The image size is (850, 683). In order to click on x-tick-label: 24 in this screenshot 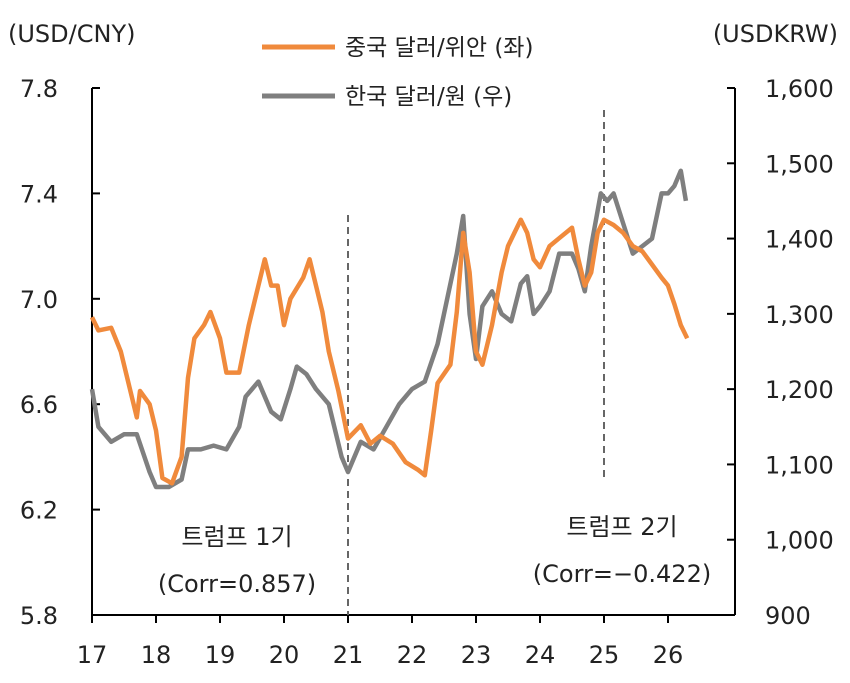, I will do `click(540, 655)`.